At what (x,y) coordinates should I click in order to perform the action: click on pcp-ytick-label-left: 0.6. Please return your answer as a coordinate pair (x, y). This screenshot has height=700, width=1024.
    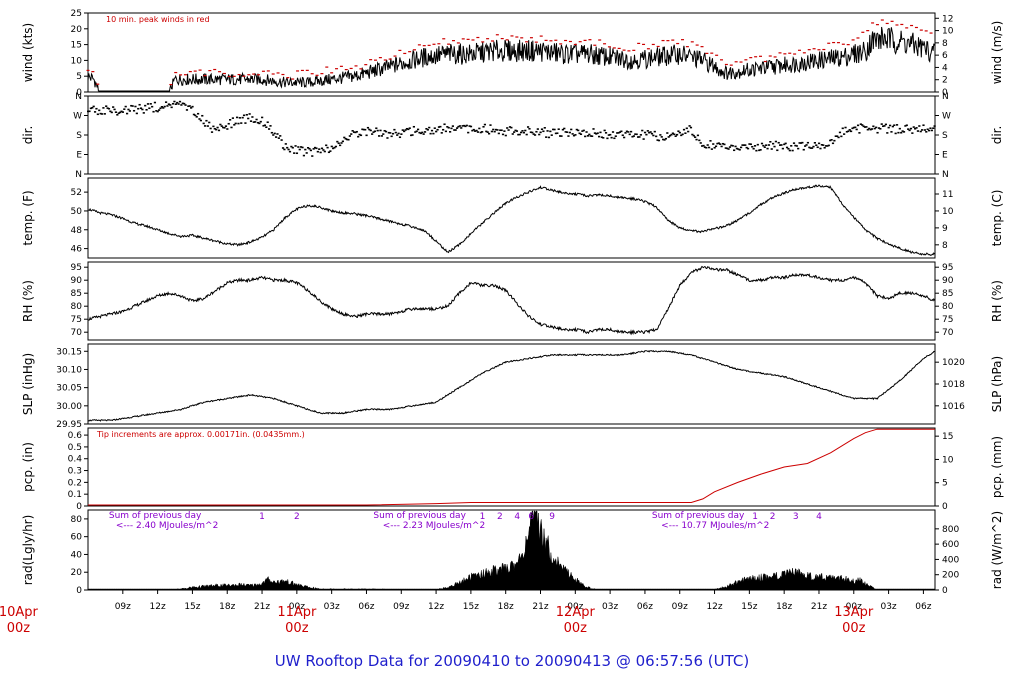
    Looking at the image, I should click on (75, 436).